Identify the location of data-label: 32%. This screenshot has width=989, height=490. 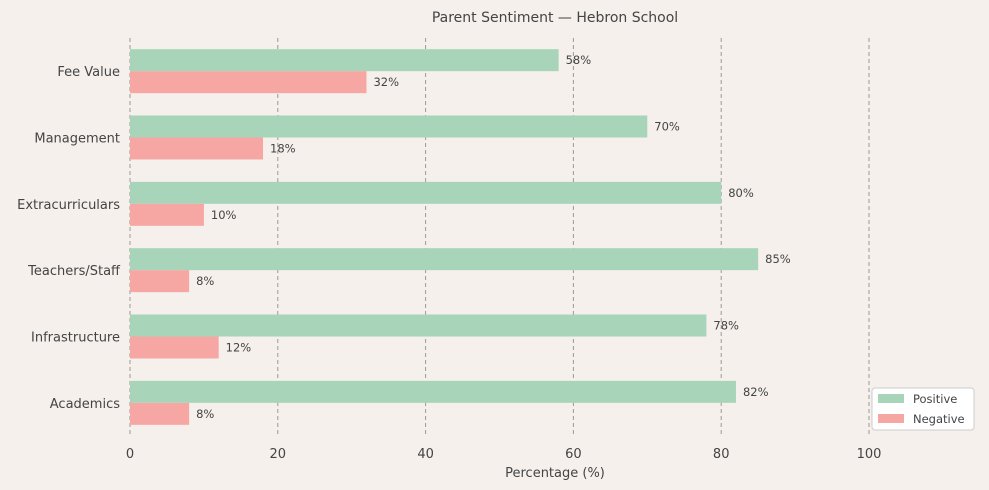
(386, 82).